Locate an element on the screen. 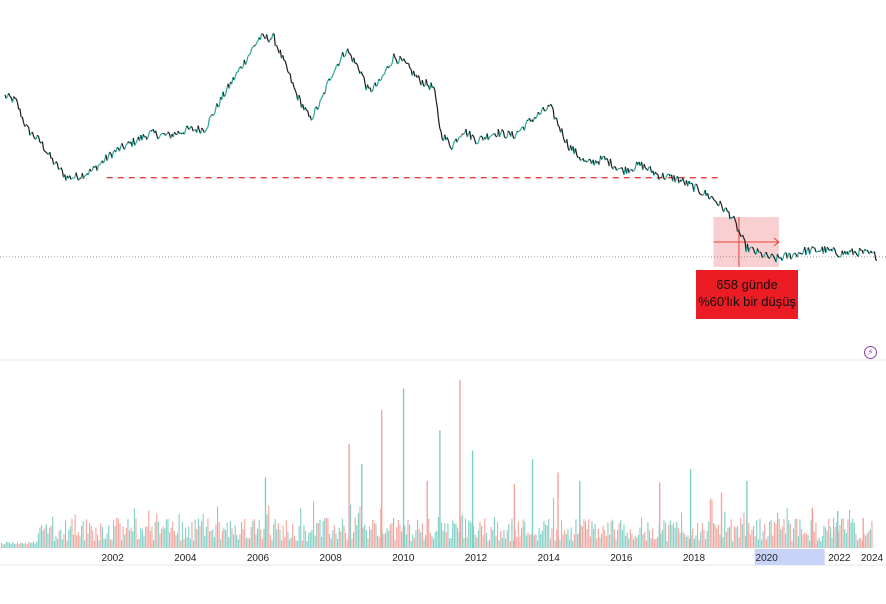 The image size is (886, 604). lightning-icon: ⚡ is located at coordinates (870, 352).